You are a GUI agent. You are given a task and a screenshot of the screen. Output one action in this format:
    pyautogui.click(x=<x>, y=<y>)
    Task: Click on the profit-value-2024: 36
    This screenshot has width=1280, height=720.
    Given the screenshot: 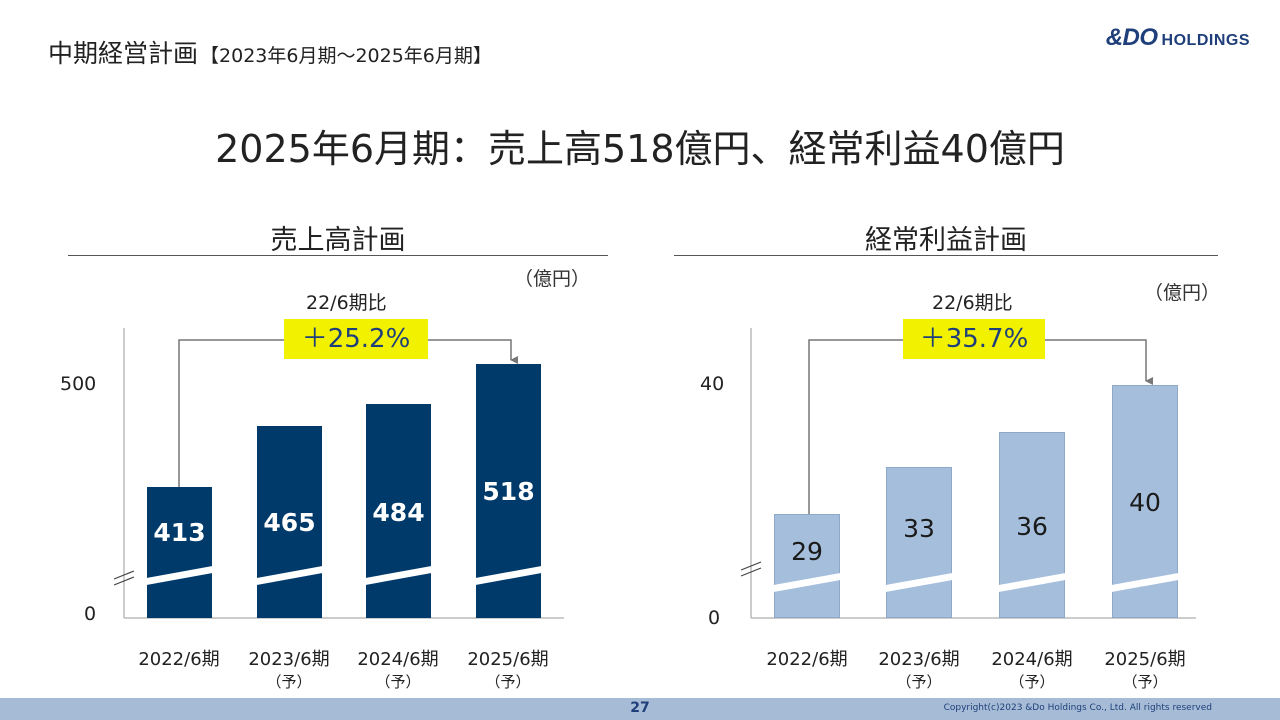 What is the action you would take?
    pyautogui.click(x=1032, y=526)
    